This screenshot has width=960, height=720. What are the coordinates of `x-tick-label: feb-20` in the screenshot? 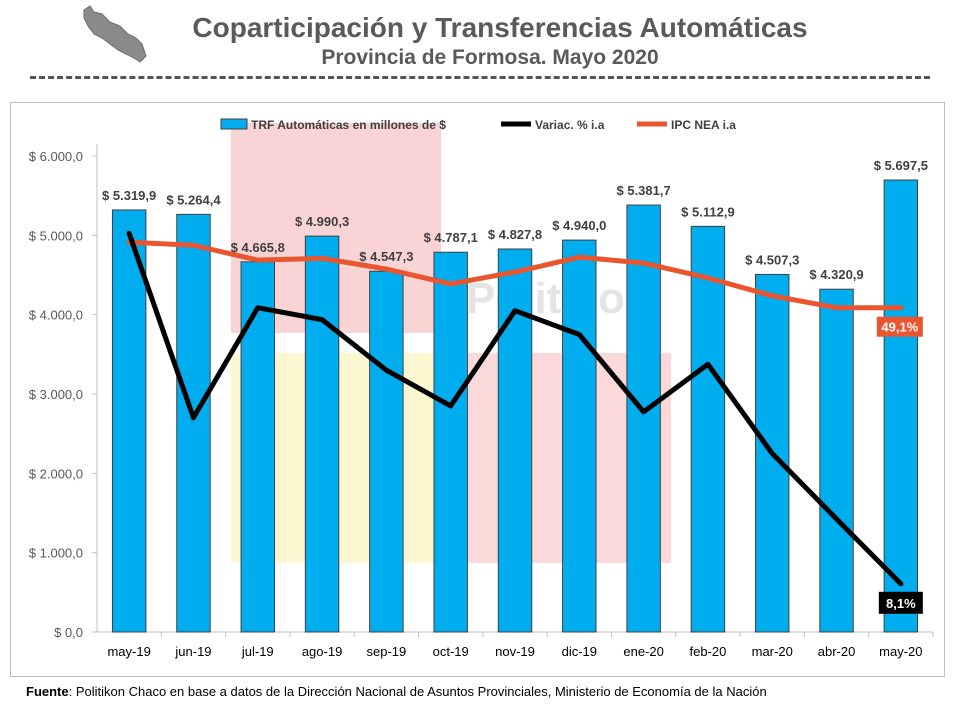 It's located at (707, 651).